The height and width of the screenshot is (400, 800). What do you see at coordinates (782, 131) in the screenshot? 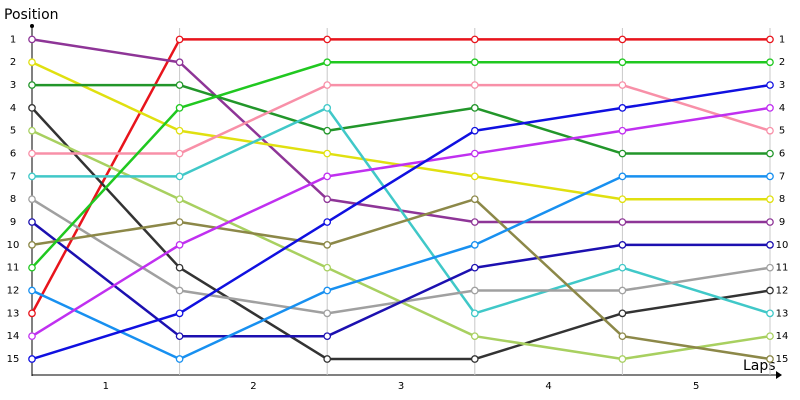
I see `y-tick-label-right: 5` at bounding box center [782, 131].